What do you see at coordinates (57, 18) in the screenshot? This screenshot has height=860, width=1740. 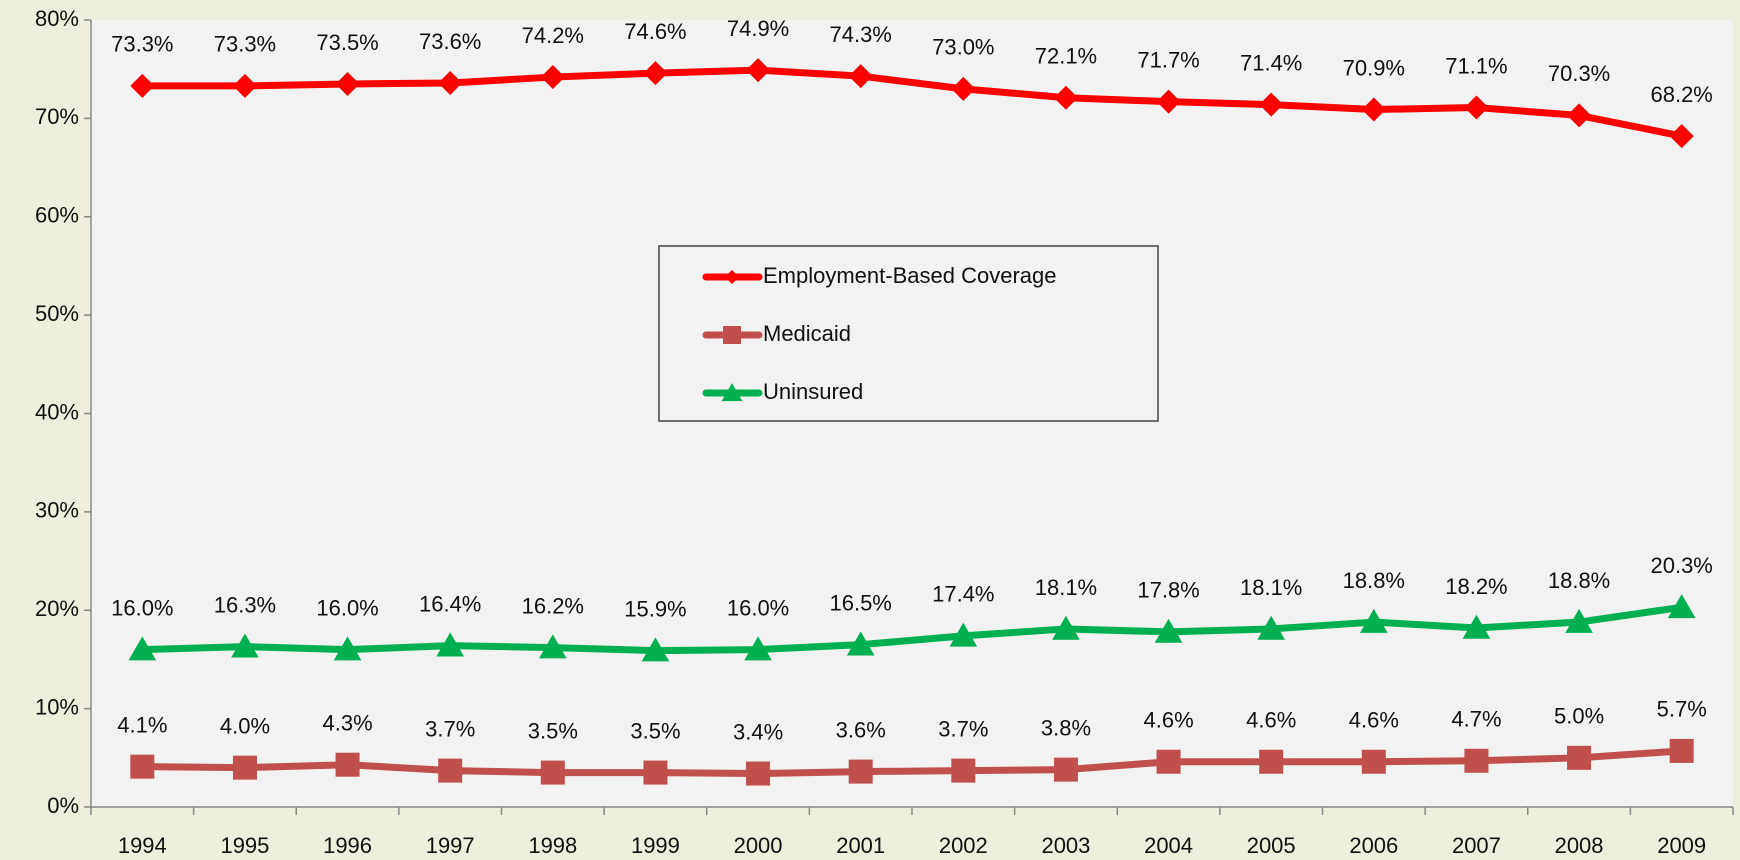 I see `y-tick-label: 80%` at bounding box center [57, 18].